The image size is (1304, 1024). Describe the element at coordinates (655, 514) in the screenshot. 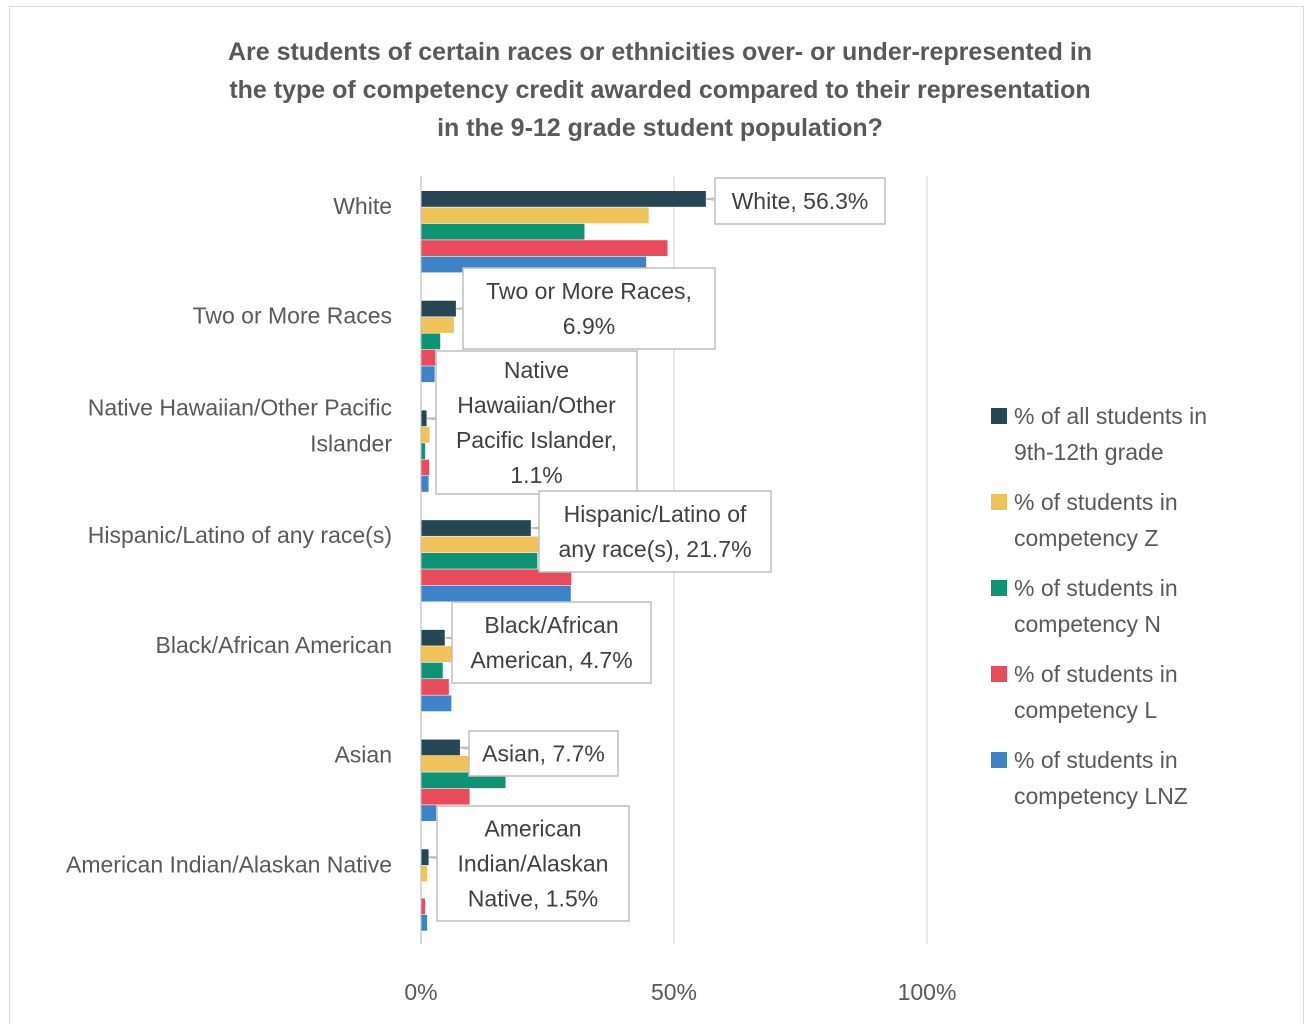

I see `data-label: Hispanic/Latino of` at that location.